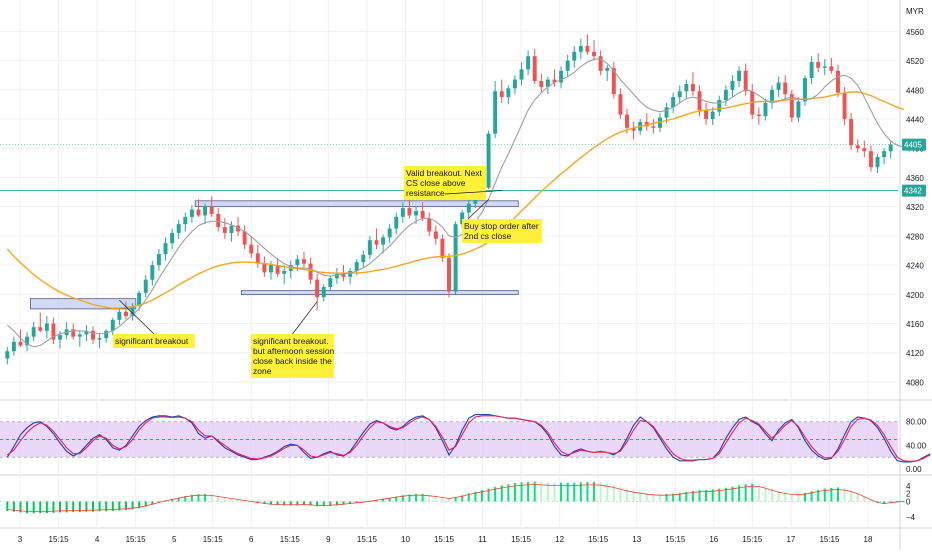  What do you see at coordinates (790, 539) in the screenshot?
I see `time-tick-label: 17` at bounding box center [790, 539].